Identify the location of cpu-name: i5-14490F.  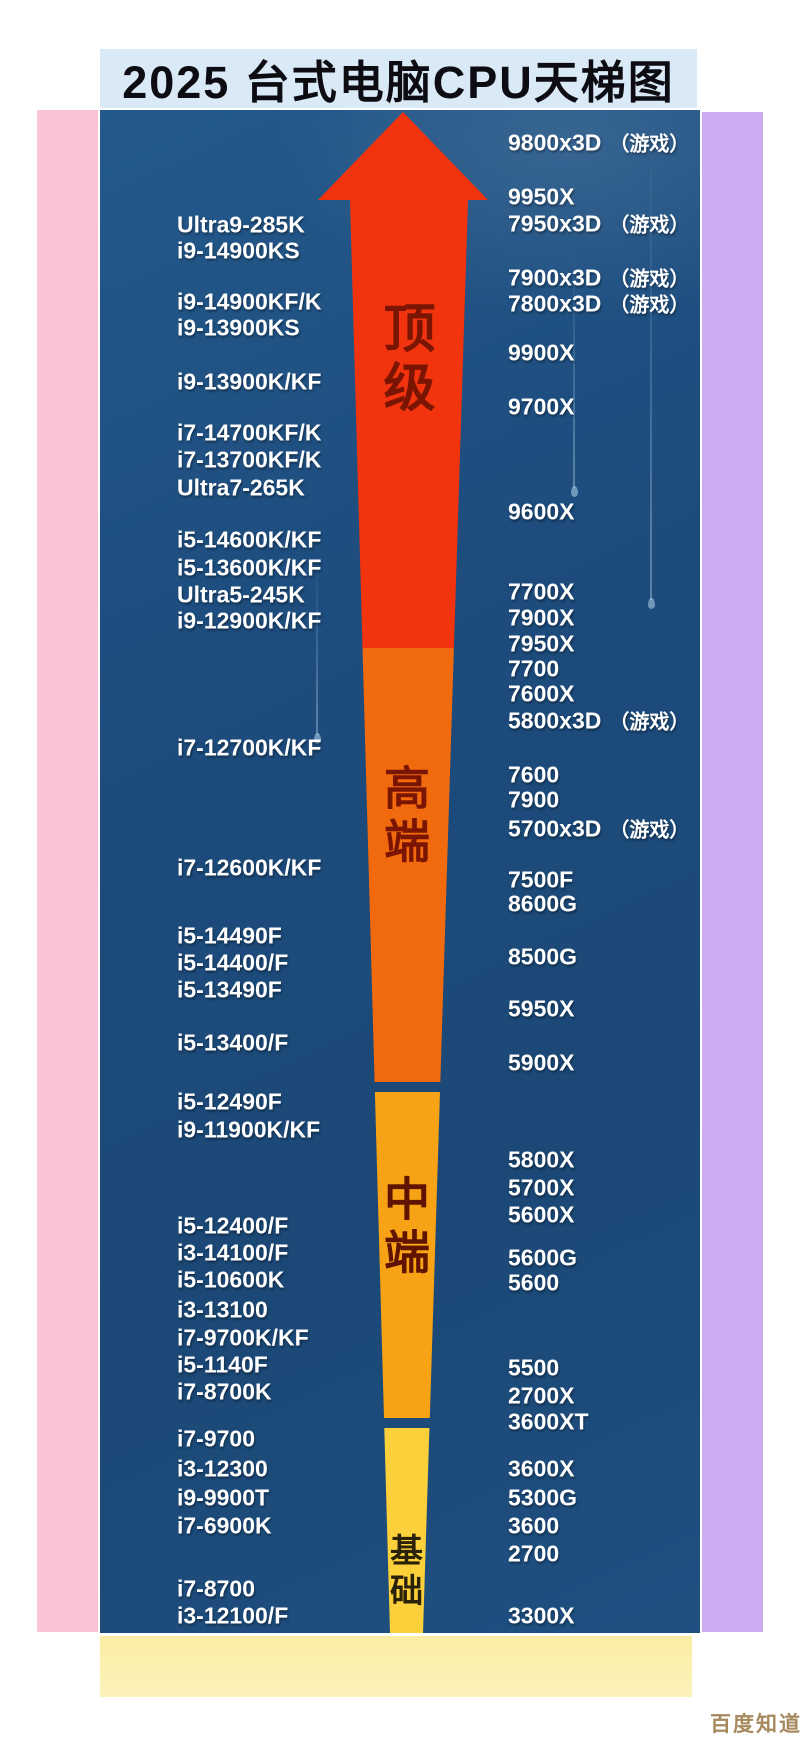
(229, 935).